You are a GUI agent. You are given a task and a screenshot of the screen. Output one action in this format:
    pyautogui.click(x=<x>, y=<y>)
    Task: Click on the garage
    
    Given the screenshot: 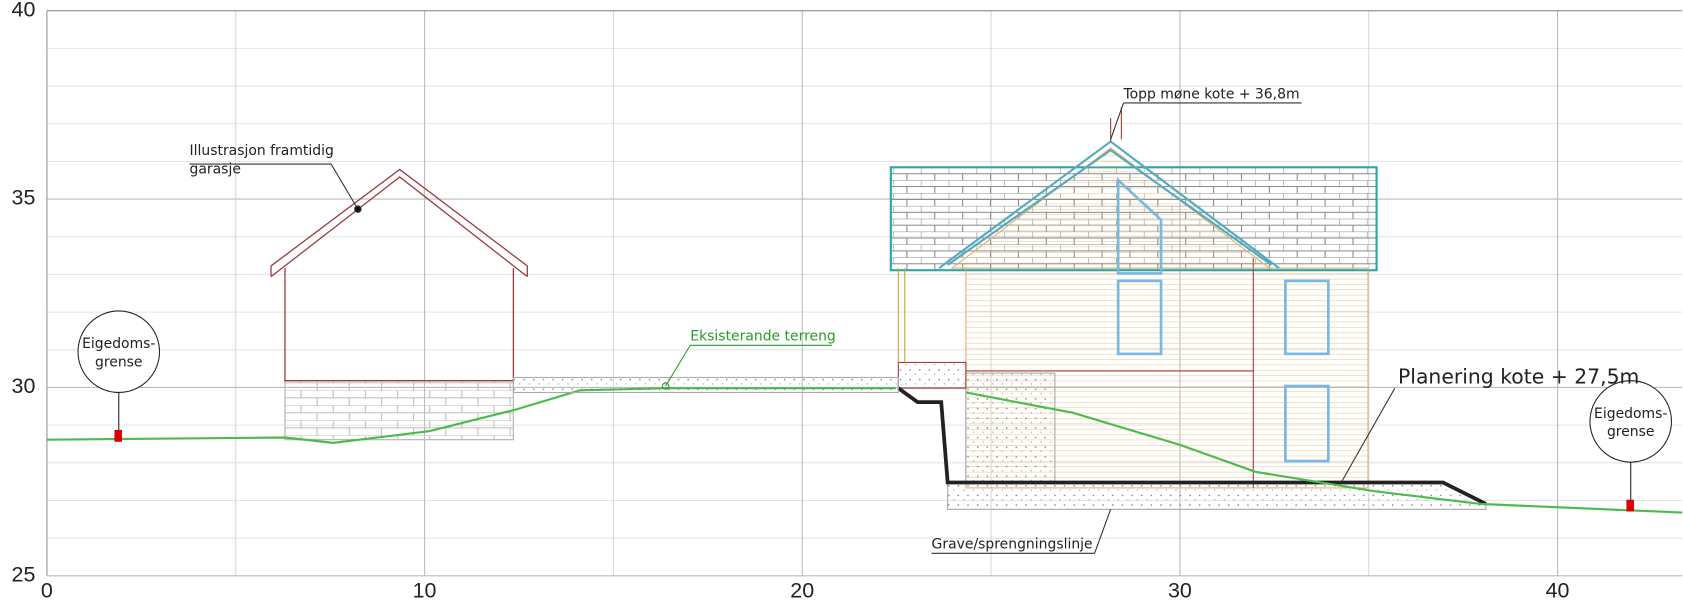 What is the action you would take?
    pyautogui.click(x=399, y=304)
    